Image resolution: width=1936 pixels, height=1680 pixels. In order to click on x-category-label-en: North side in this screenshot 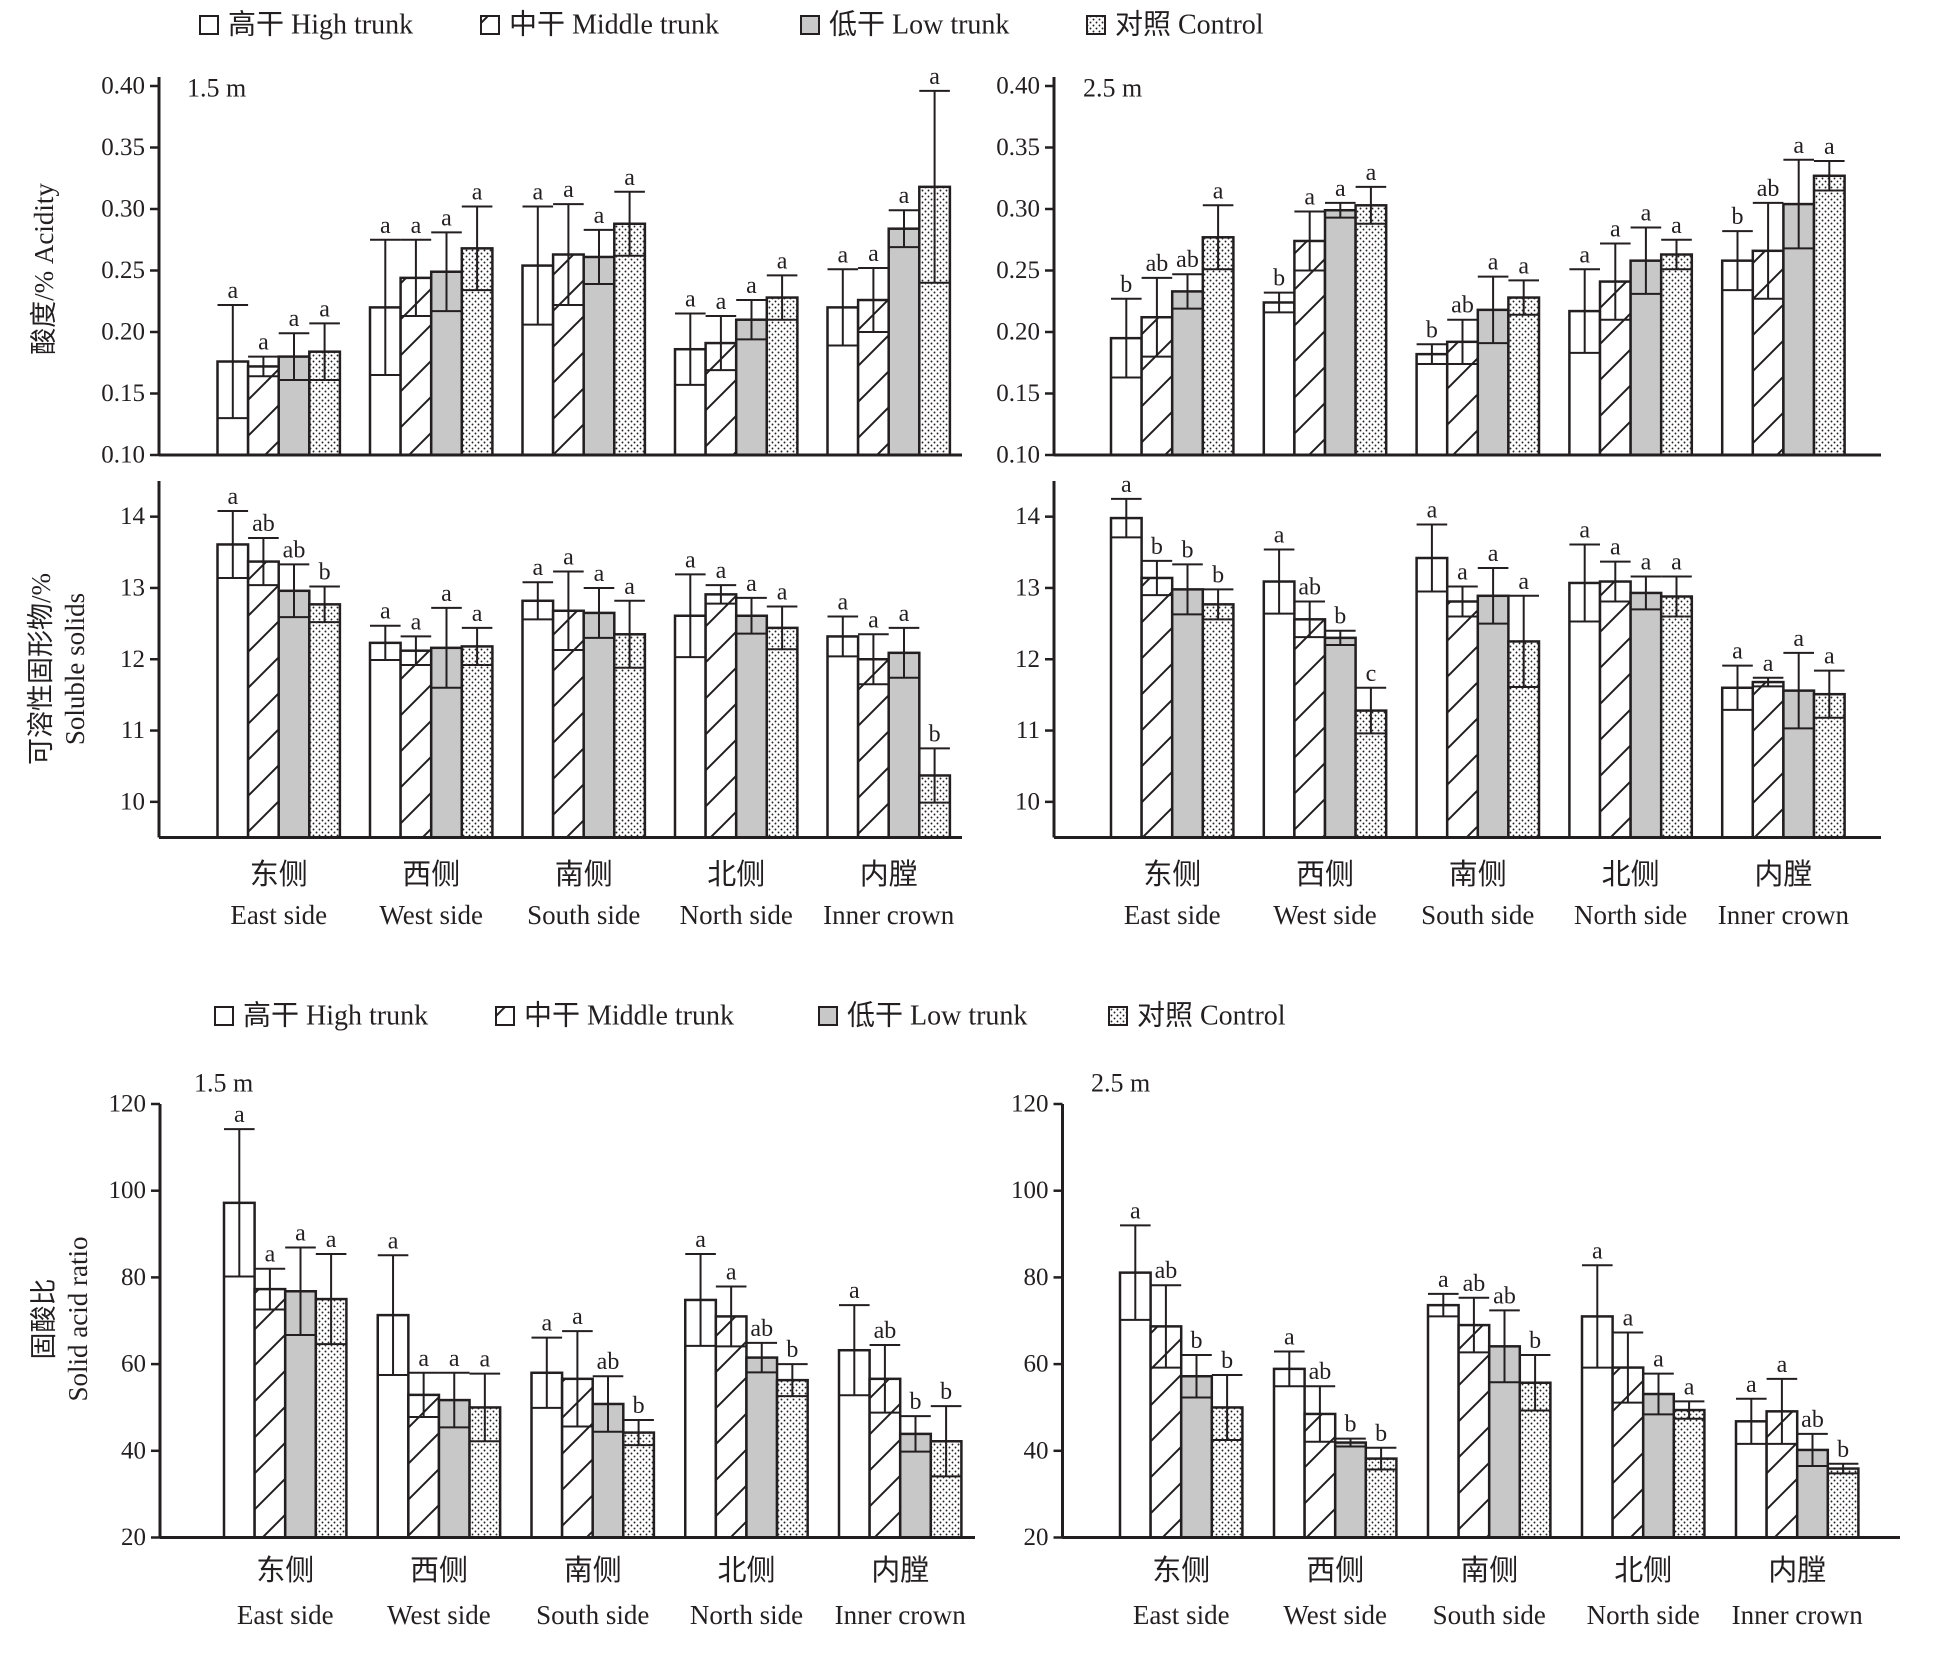, I will do `click(1643, 1615)`.